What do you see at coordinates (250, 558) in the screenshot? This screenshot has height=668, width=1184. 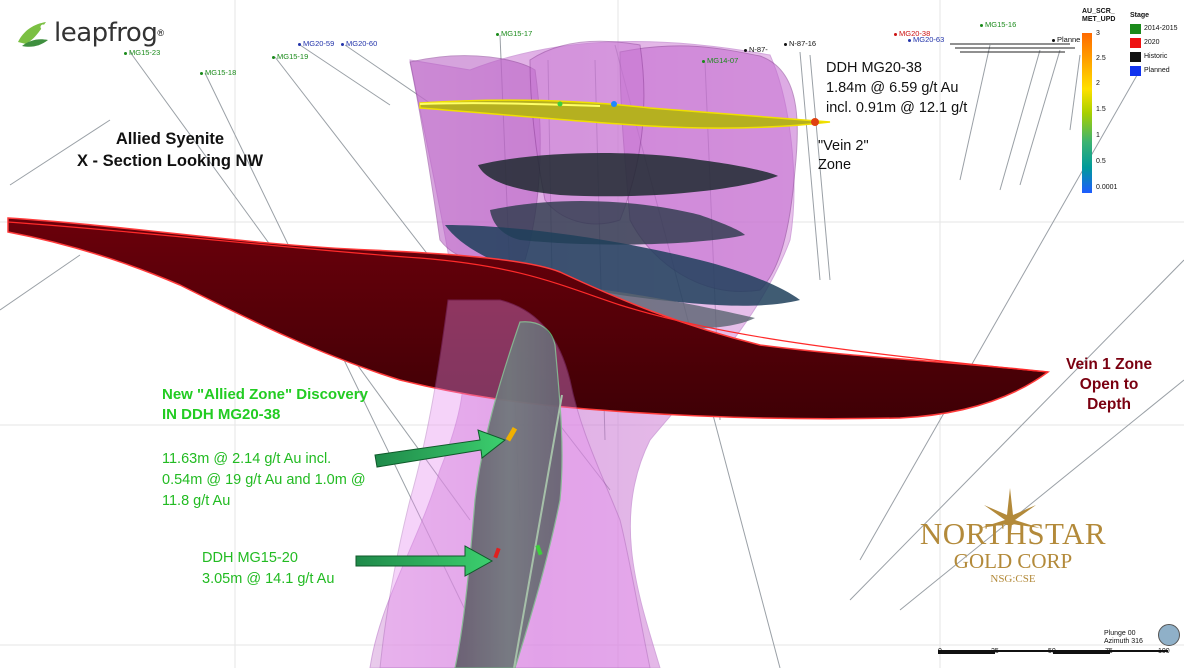 I see `callout-result2-line-1: DDH MG15-20` at bounding box center [250, 558].